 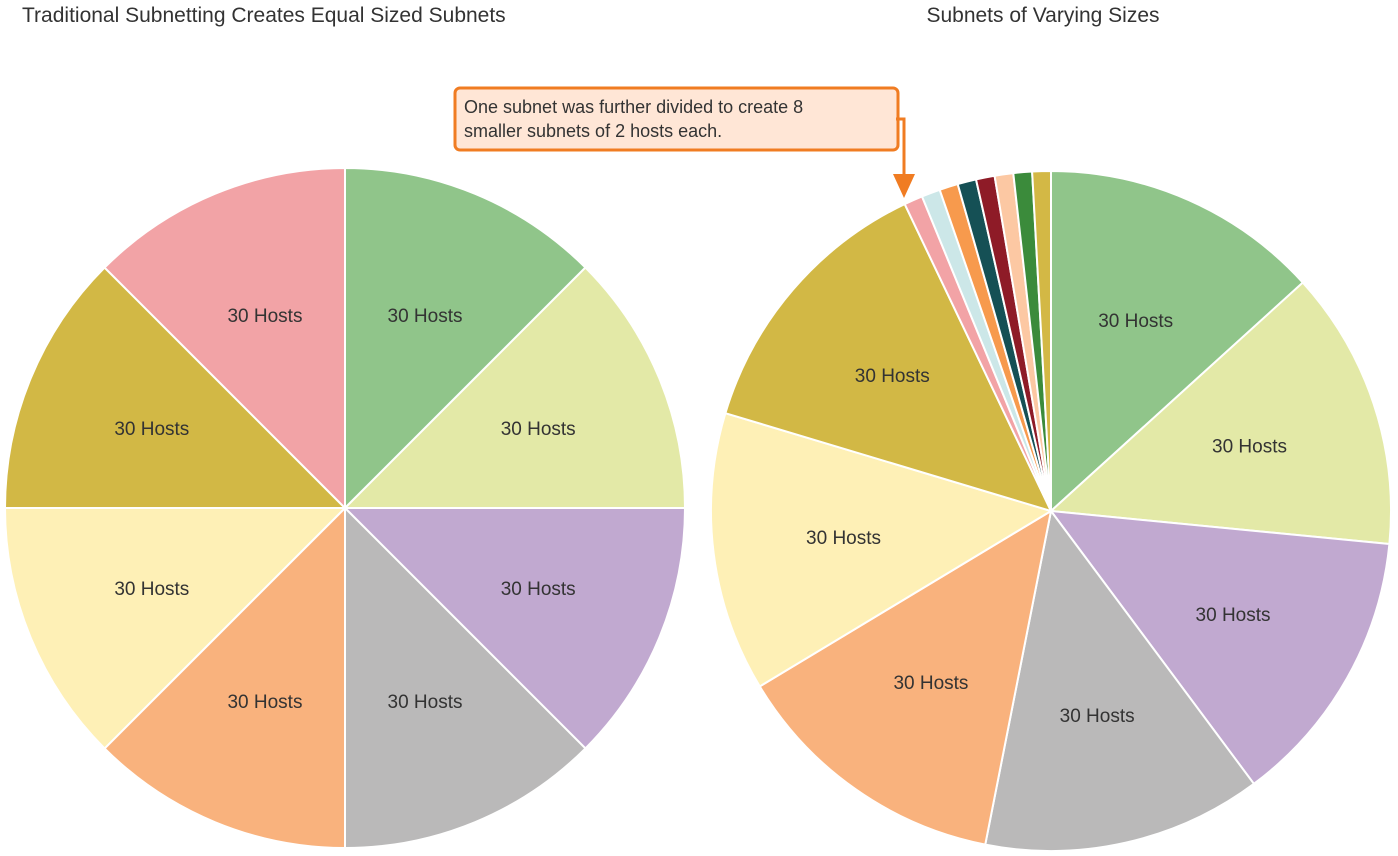 I want to click on slice-label-1-0: 30 Hosts, so click(x=1135, y=321).